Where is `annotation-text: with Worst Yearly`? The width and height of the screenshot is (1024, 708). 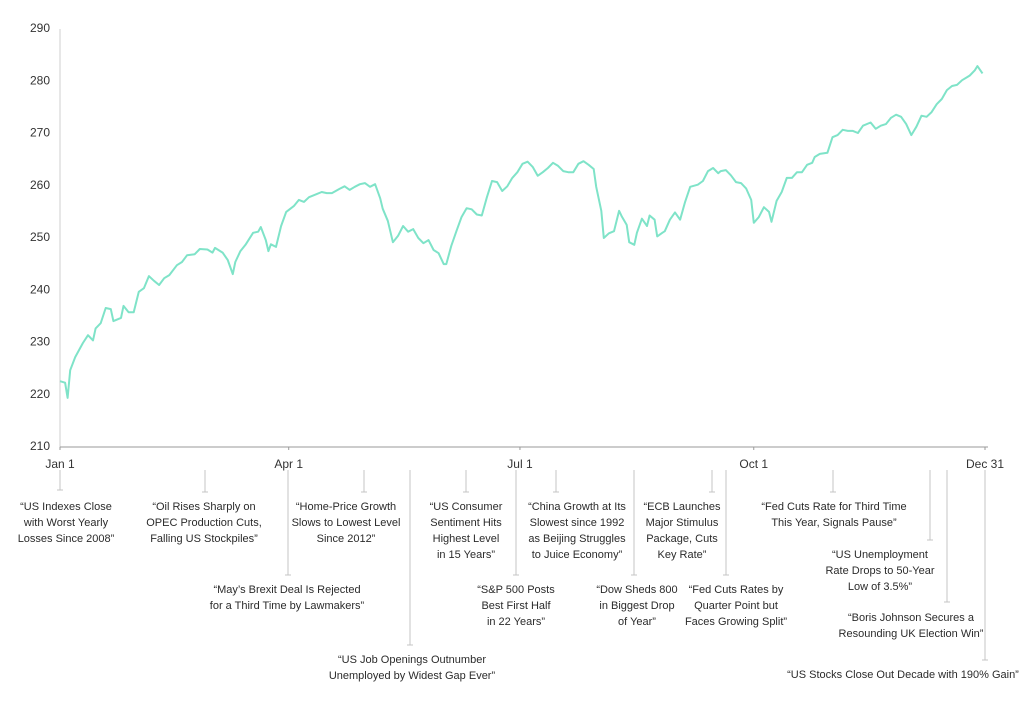 annotation-text: with Worst Yearly is located at coordinates (66, 523).